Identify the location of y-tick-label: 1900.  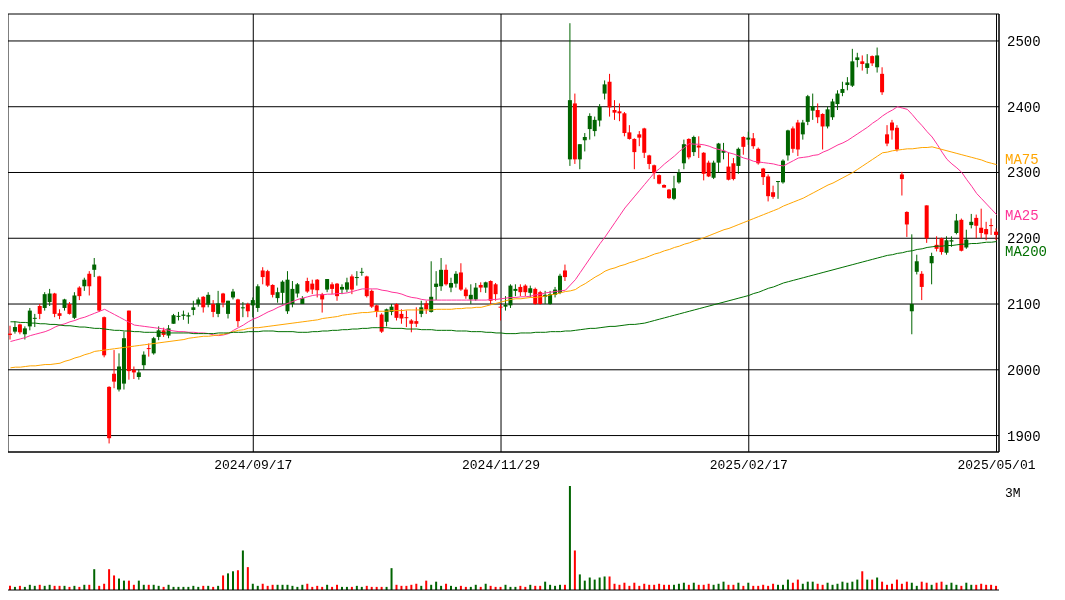
(1024, 436).